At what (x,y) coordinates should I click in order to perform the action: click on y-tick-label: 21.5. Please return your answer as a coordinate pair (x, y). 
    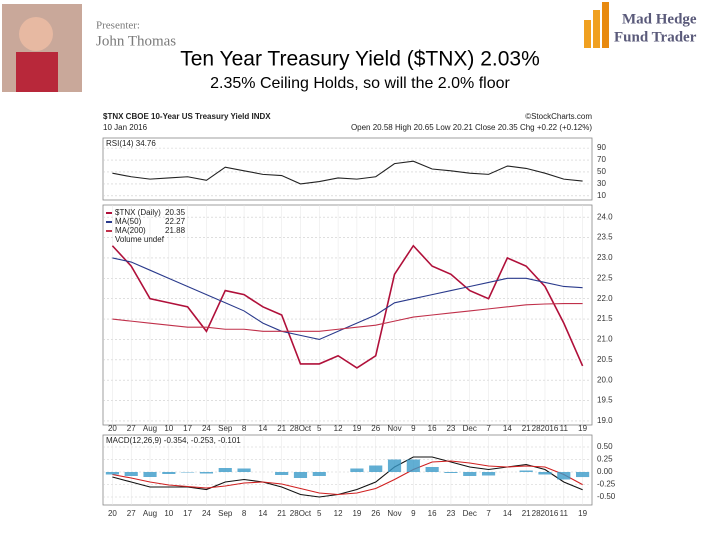
    Looking at the image, I should click on (605, 318).